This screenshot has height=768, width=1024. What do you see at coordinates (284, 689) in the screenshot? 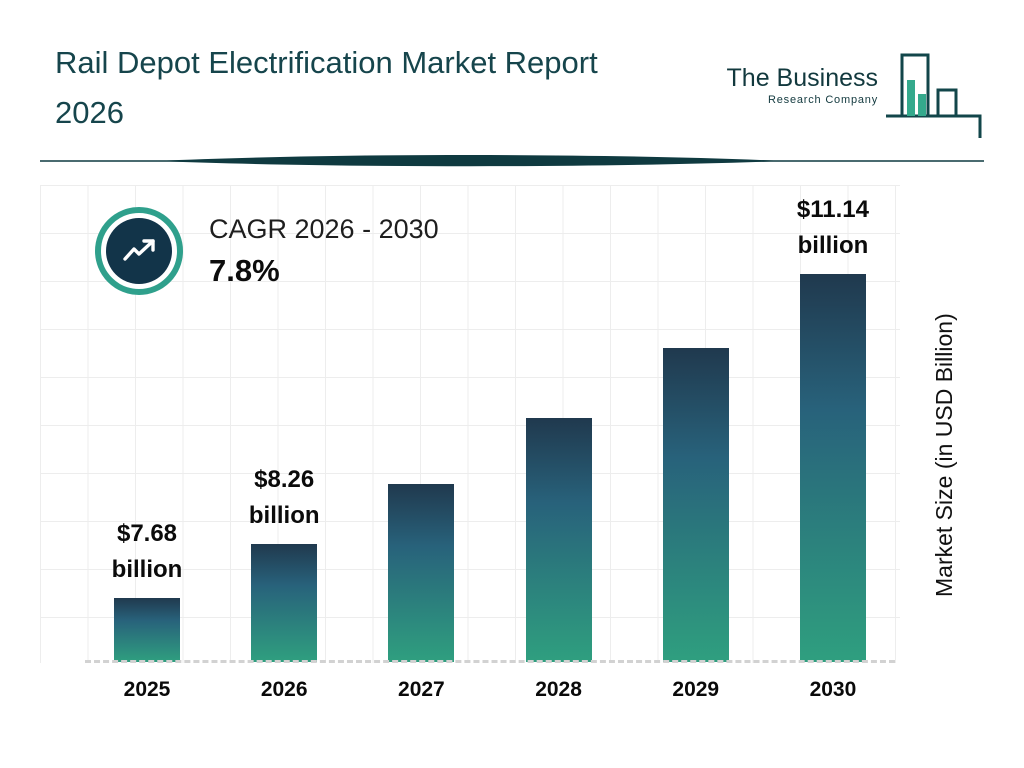
I see `x-axis-label-2026: 2026` at bounding box center [284, 689].